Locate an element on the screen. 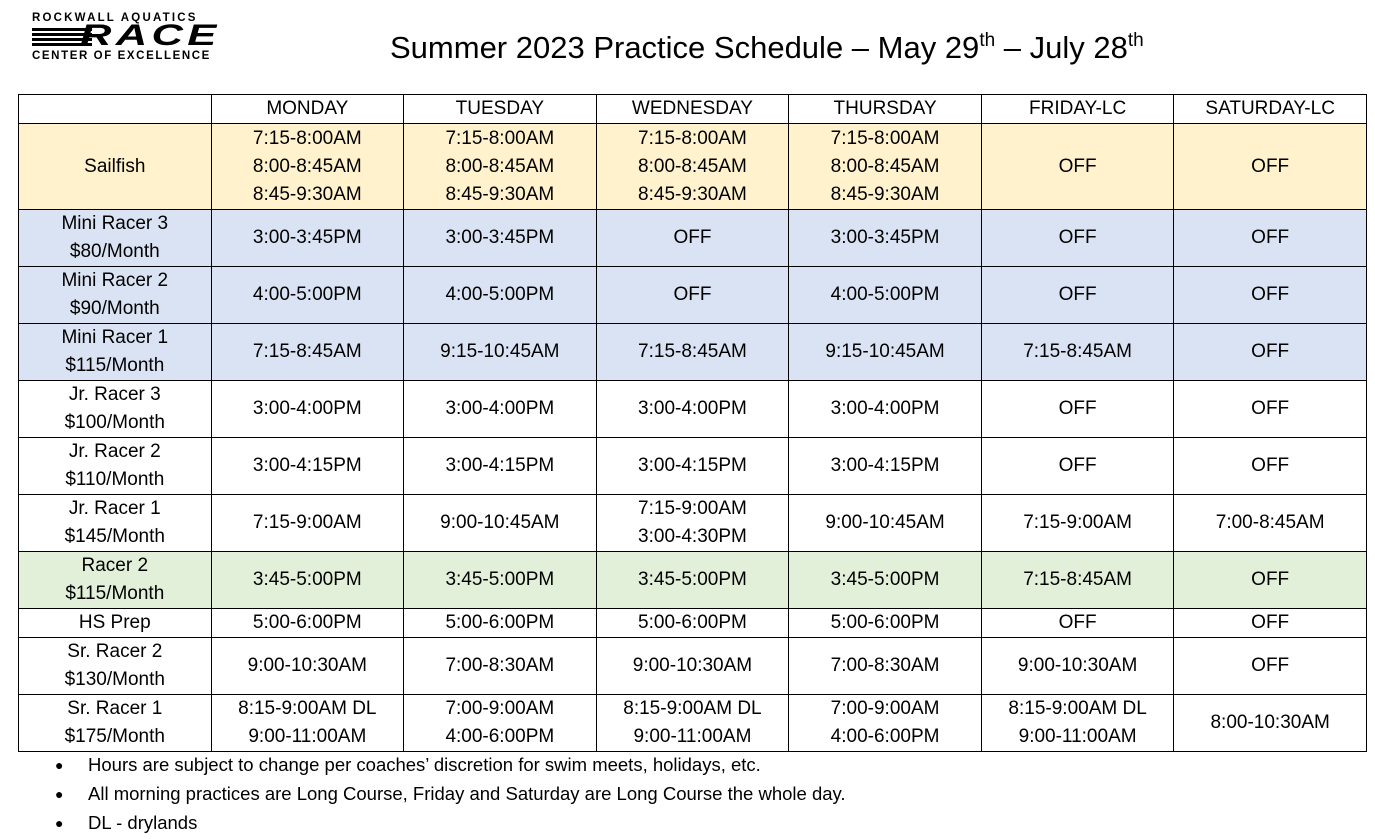 The height and width of the screenshot is (839, 1375). practice-time: 3:00-3:45PM is located at coordinates (307, 237).